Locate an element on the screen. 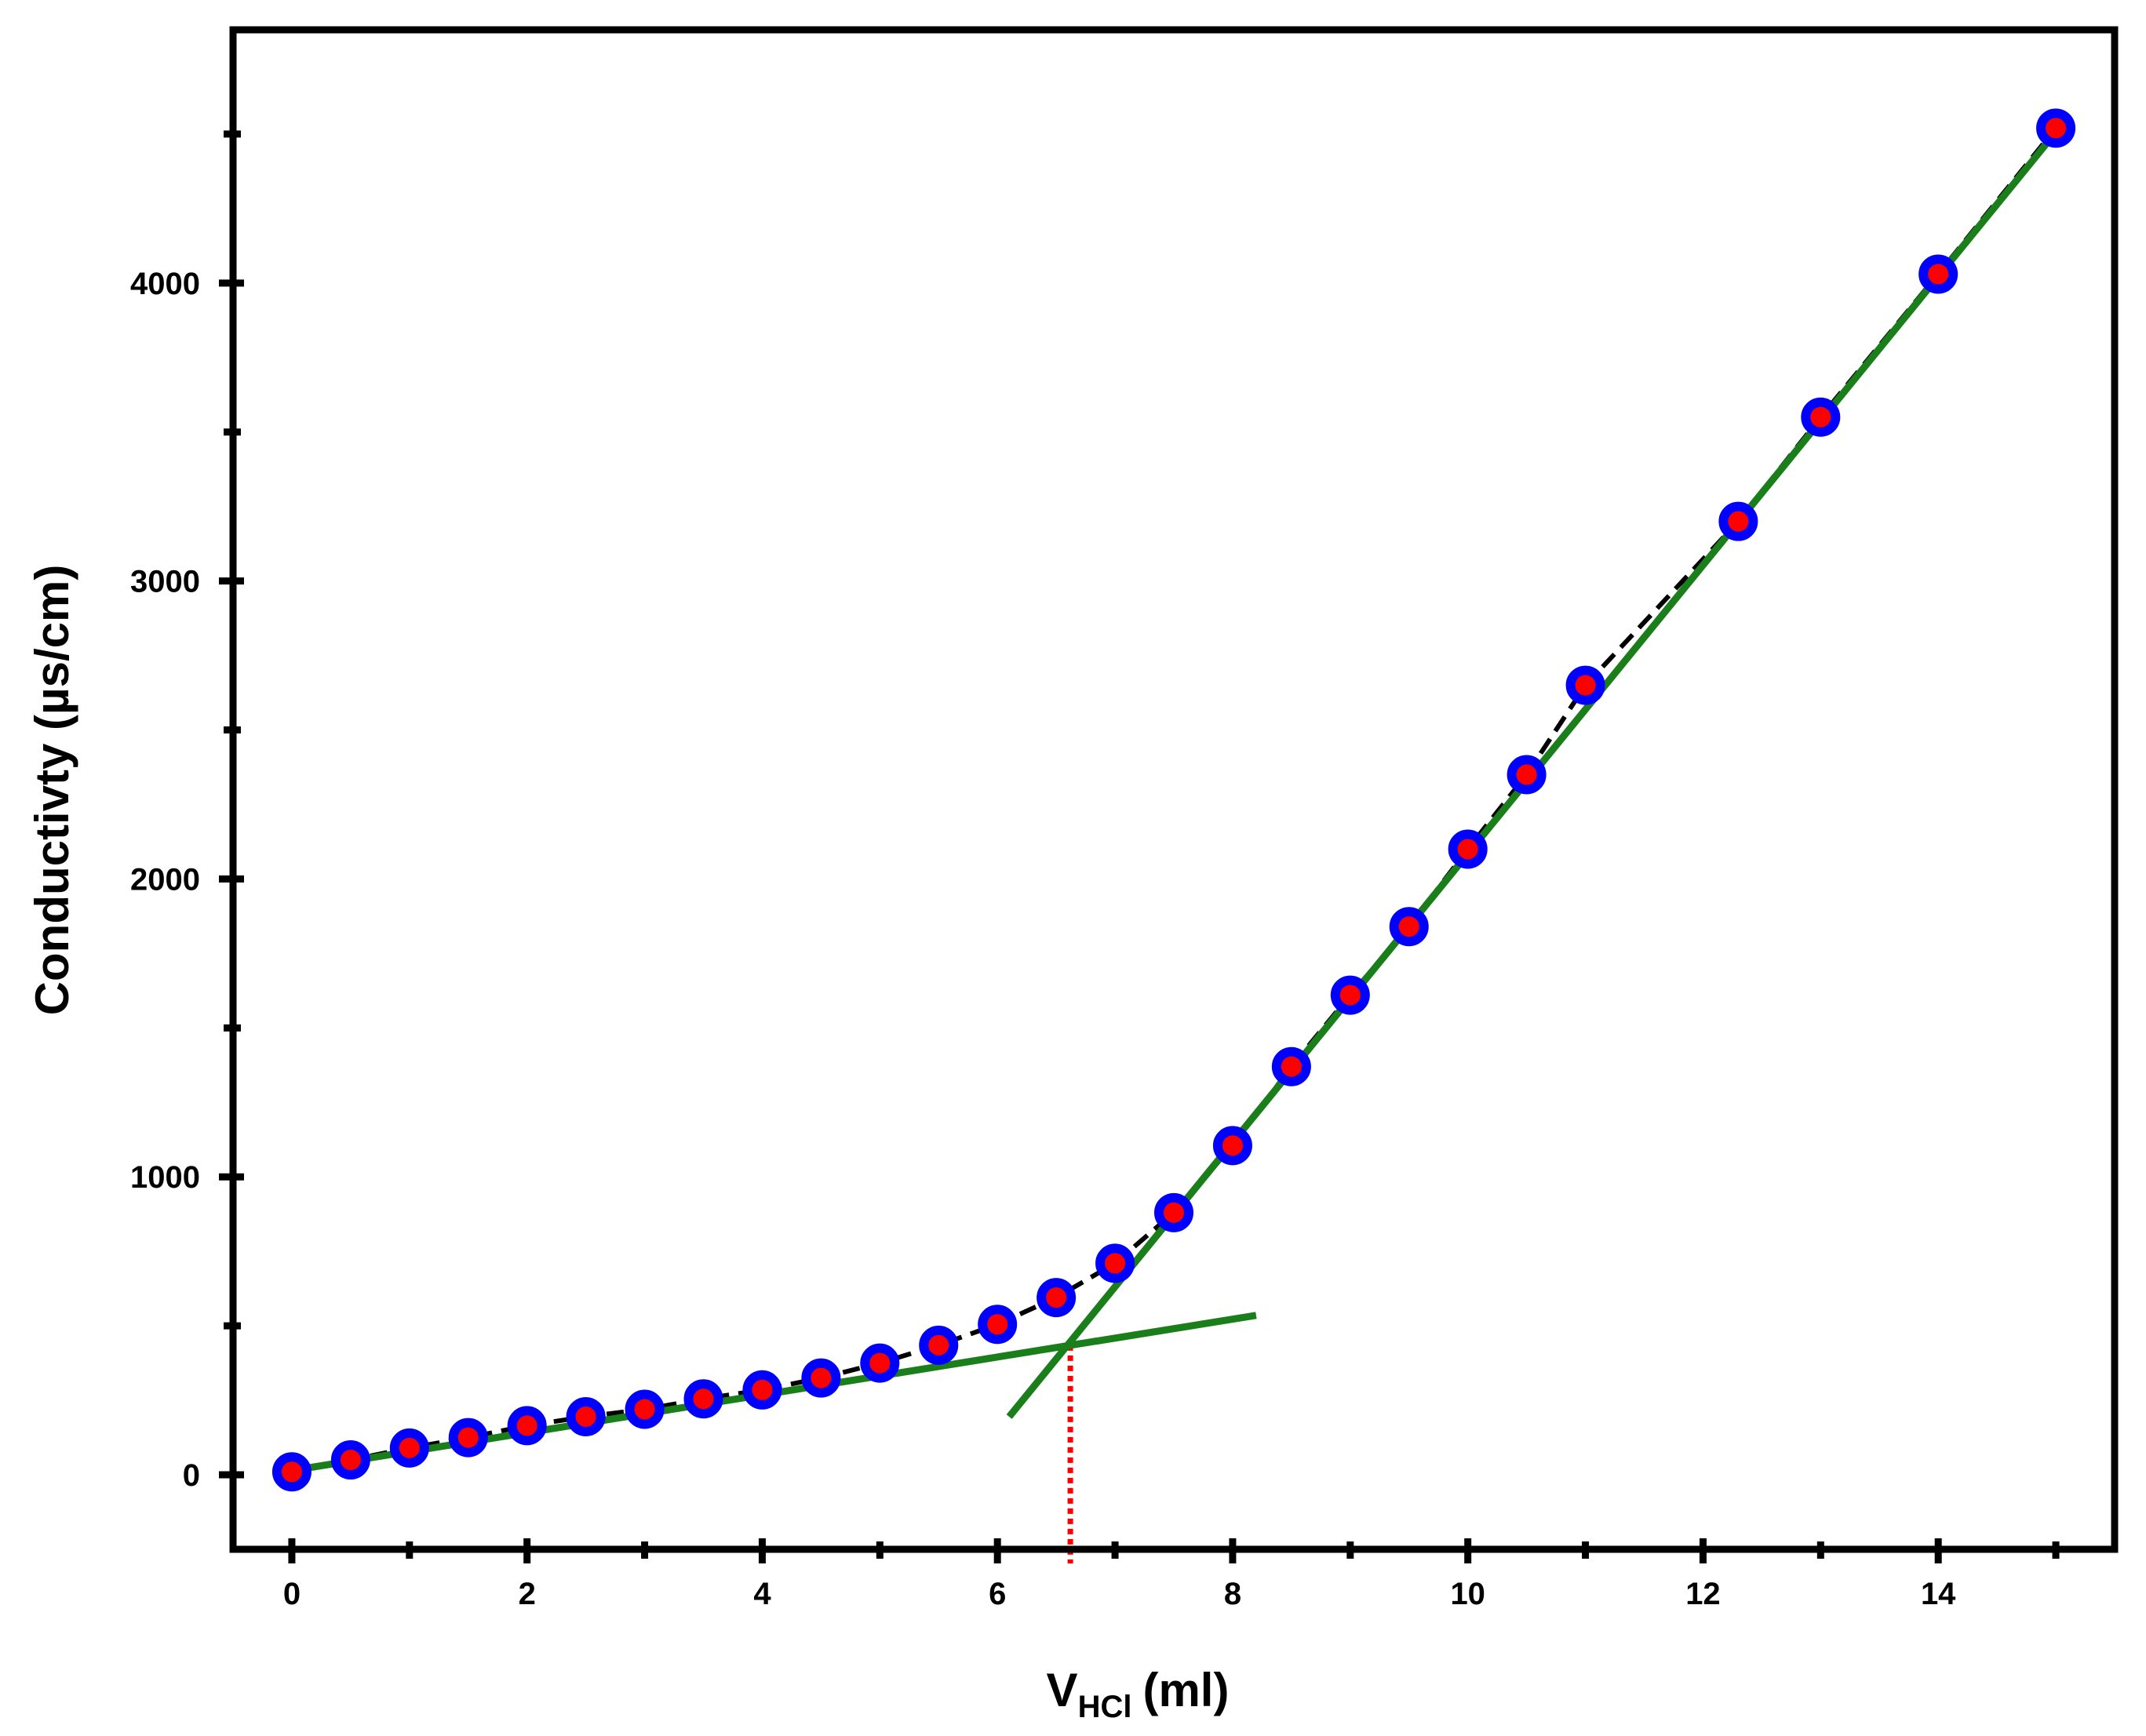  x-axis-title-subscript: HCl is located at coordinates (1105, 1707).